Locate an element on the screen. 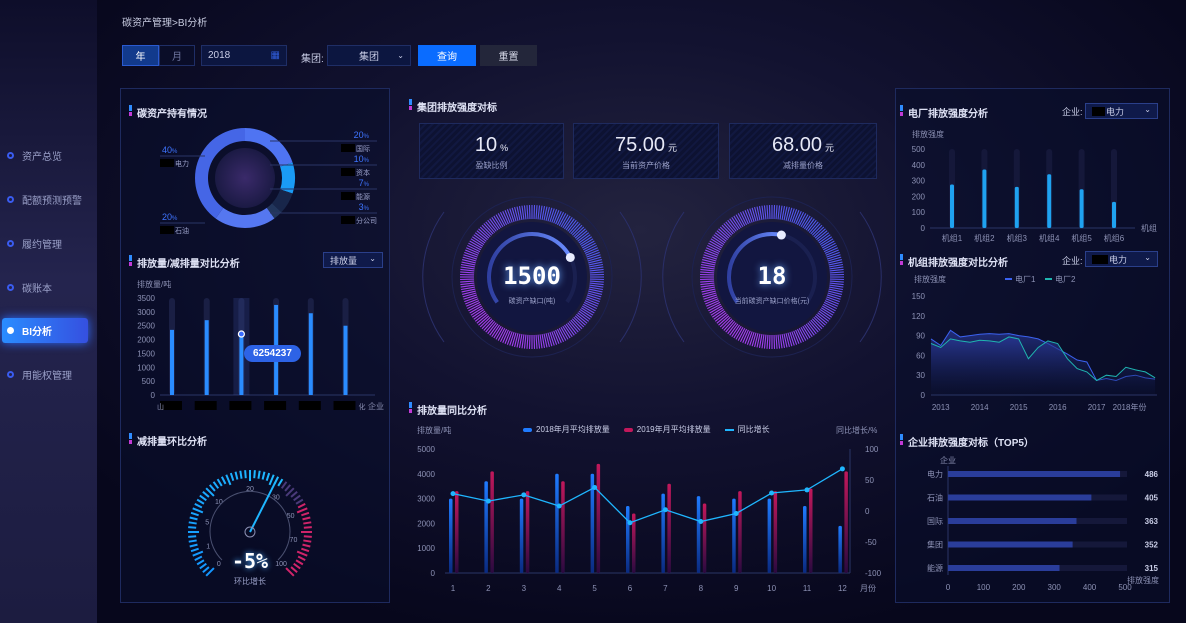 This screenshot has height=623, width=1186. gauge-inner-arc is located at coordinates (250, 525).